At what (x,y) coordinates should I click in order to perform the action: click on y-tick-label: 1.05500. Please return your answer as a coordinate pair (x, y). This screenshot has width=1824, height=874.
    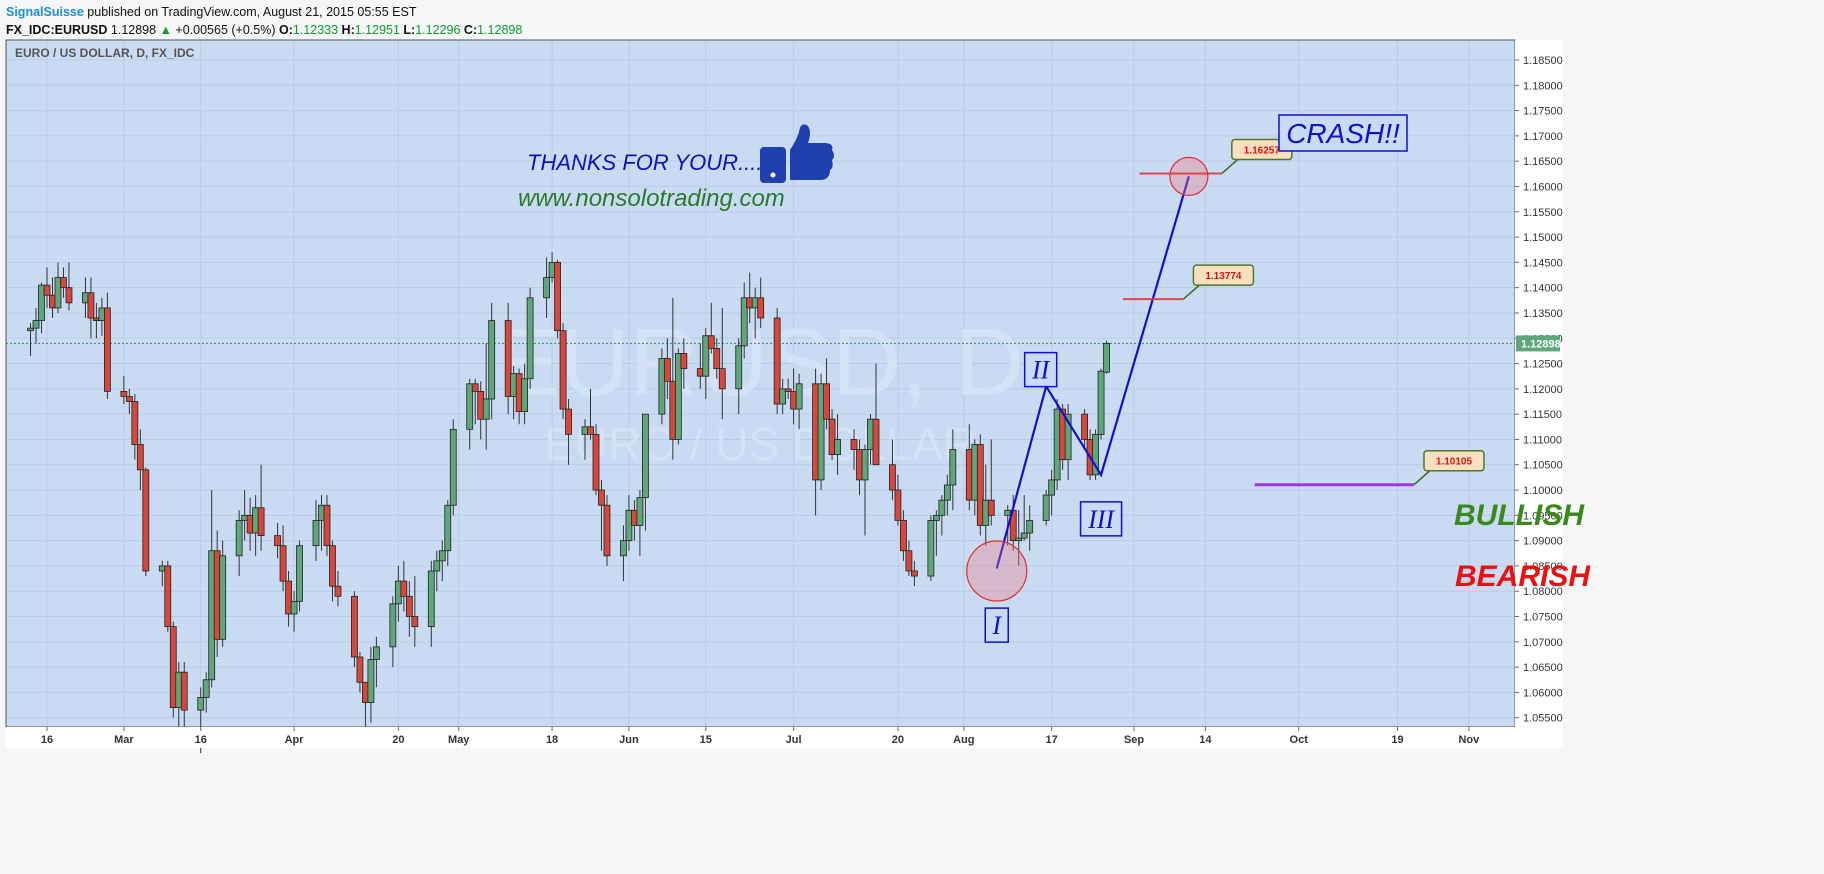
    Looking at the image, I should click on (1543, 719).